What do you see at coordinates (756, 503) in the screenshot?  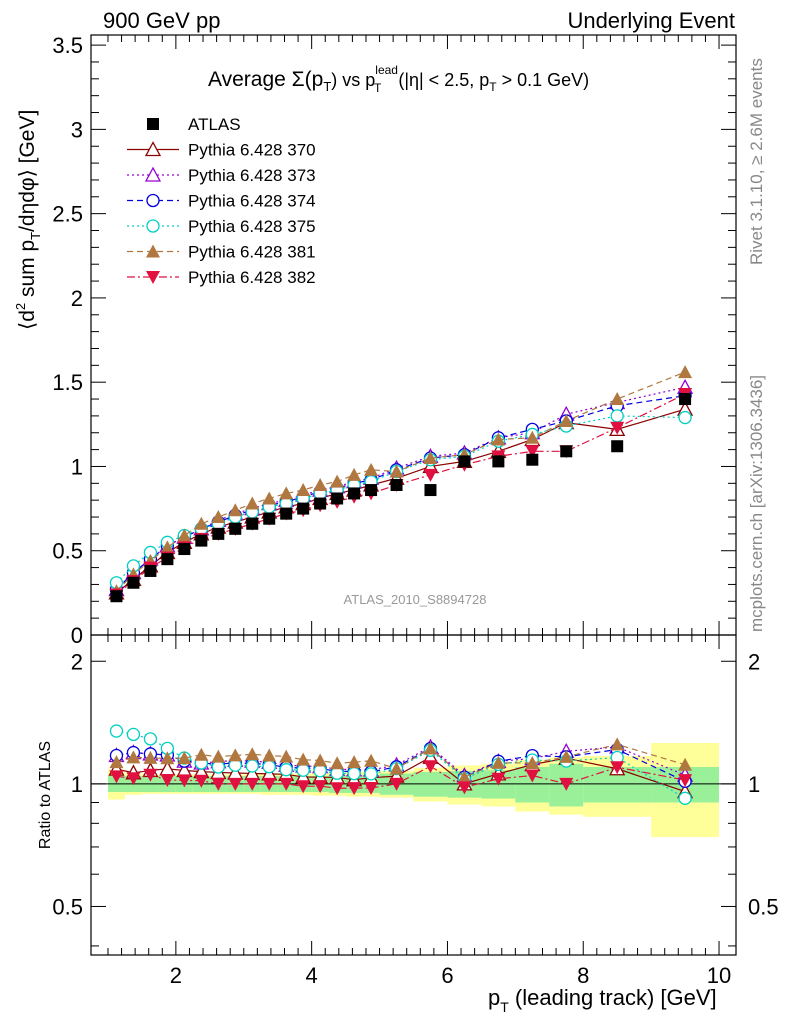 I see `mcplots-label: mcplots.cern.ch [arXiv:1306.3436]` at bounding box center [756, 503].